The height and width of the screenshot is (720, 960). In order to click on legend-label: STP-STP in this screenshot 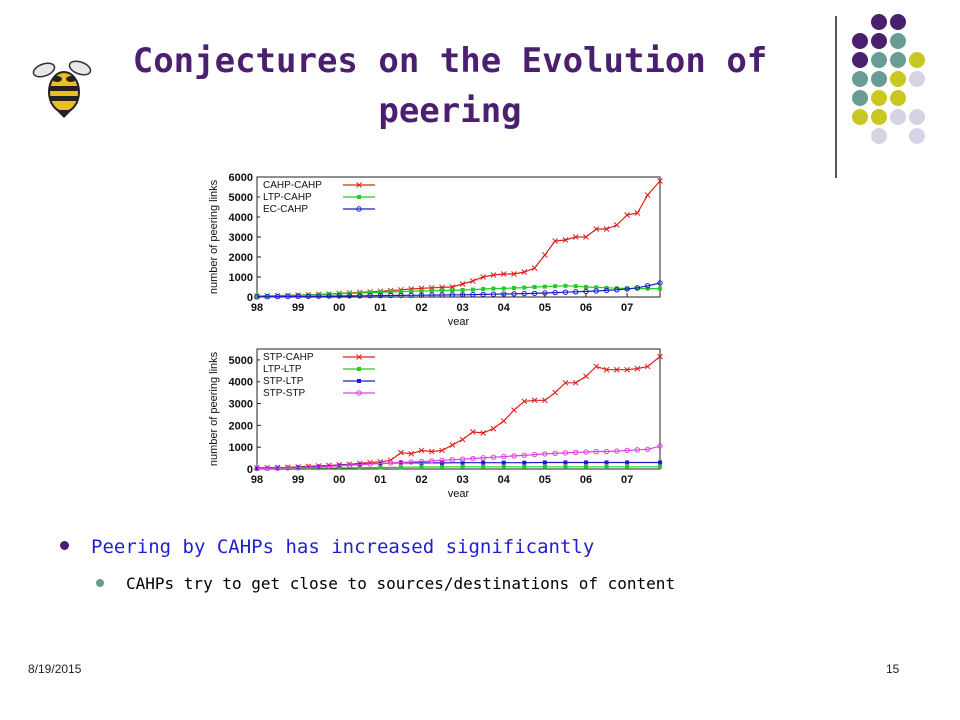, I will do `click(284, 393)`.